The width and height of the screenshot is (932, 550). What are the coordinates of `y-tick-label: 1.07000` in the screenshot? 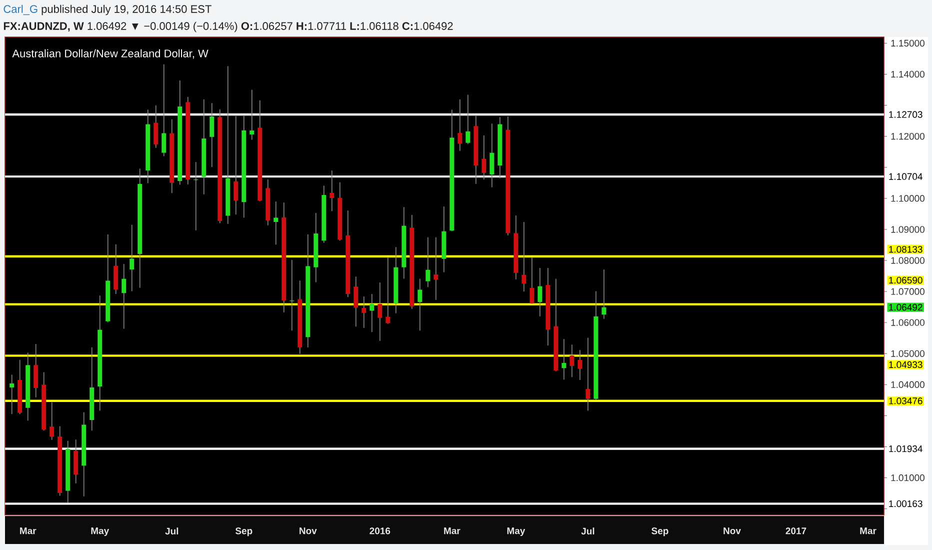 It's located at (907, 291).